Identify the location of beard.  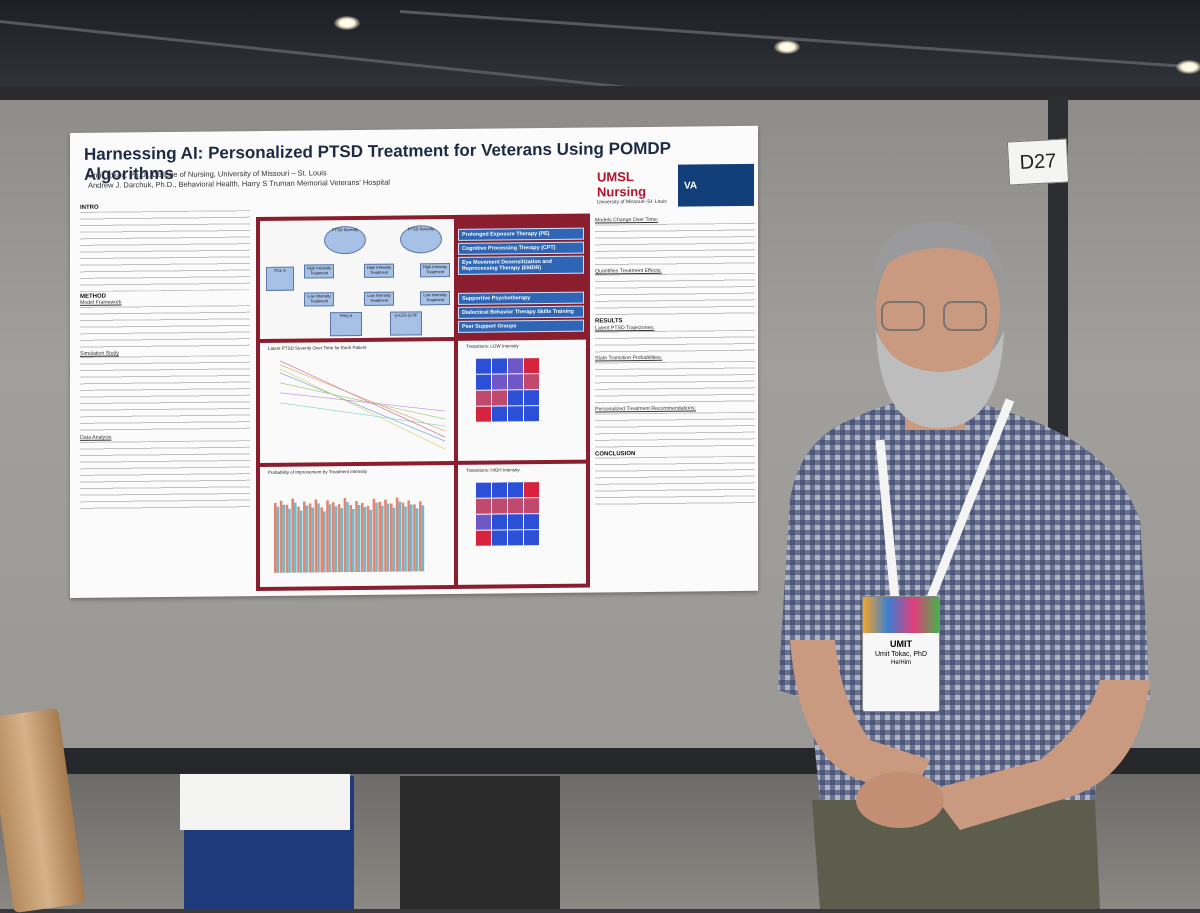
(940, 379).